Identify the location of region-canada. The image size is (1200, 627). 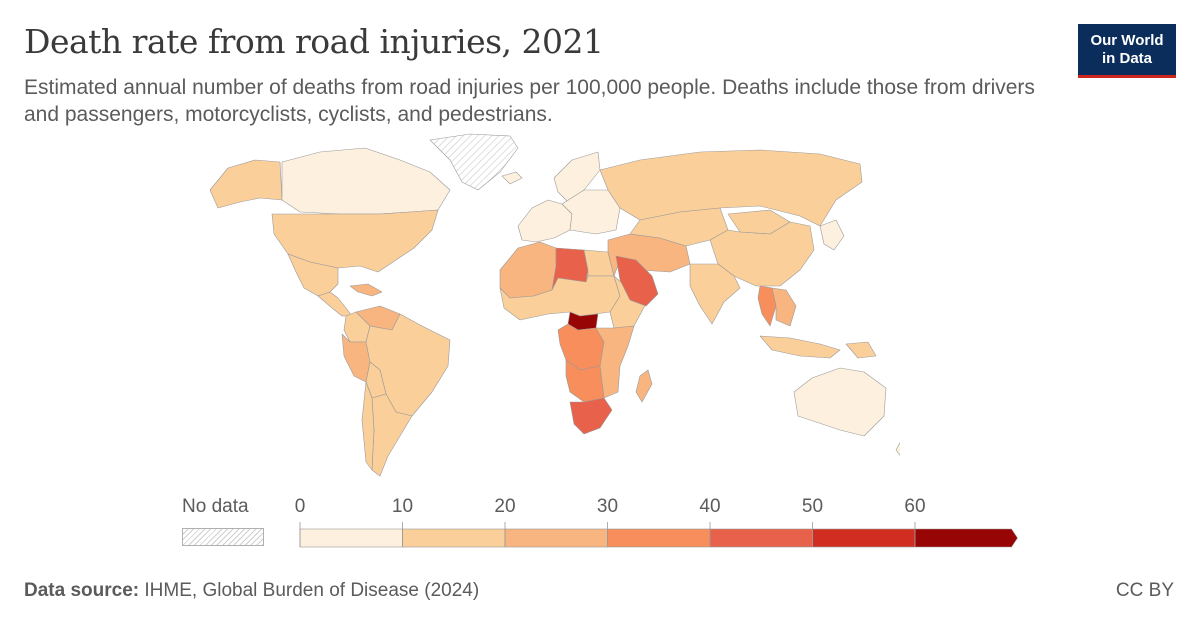
(366, 181).